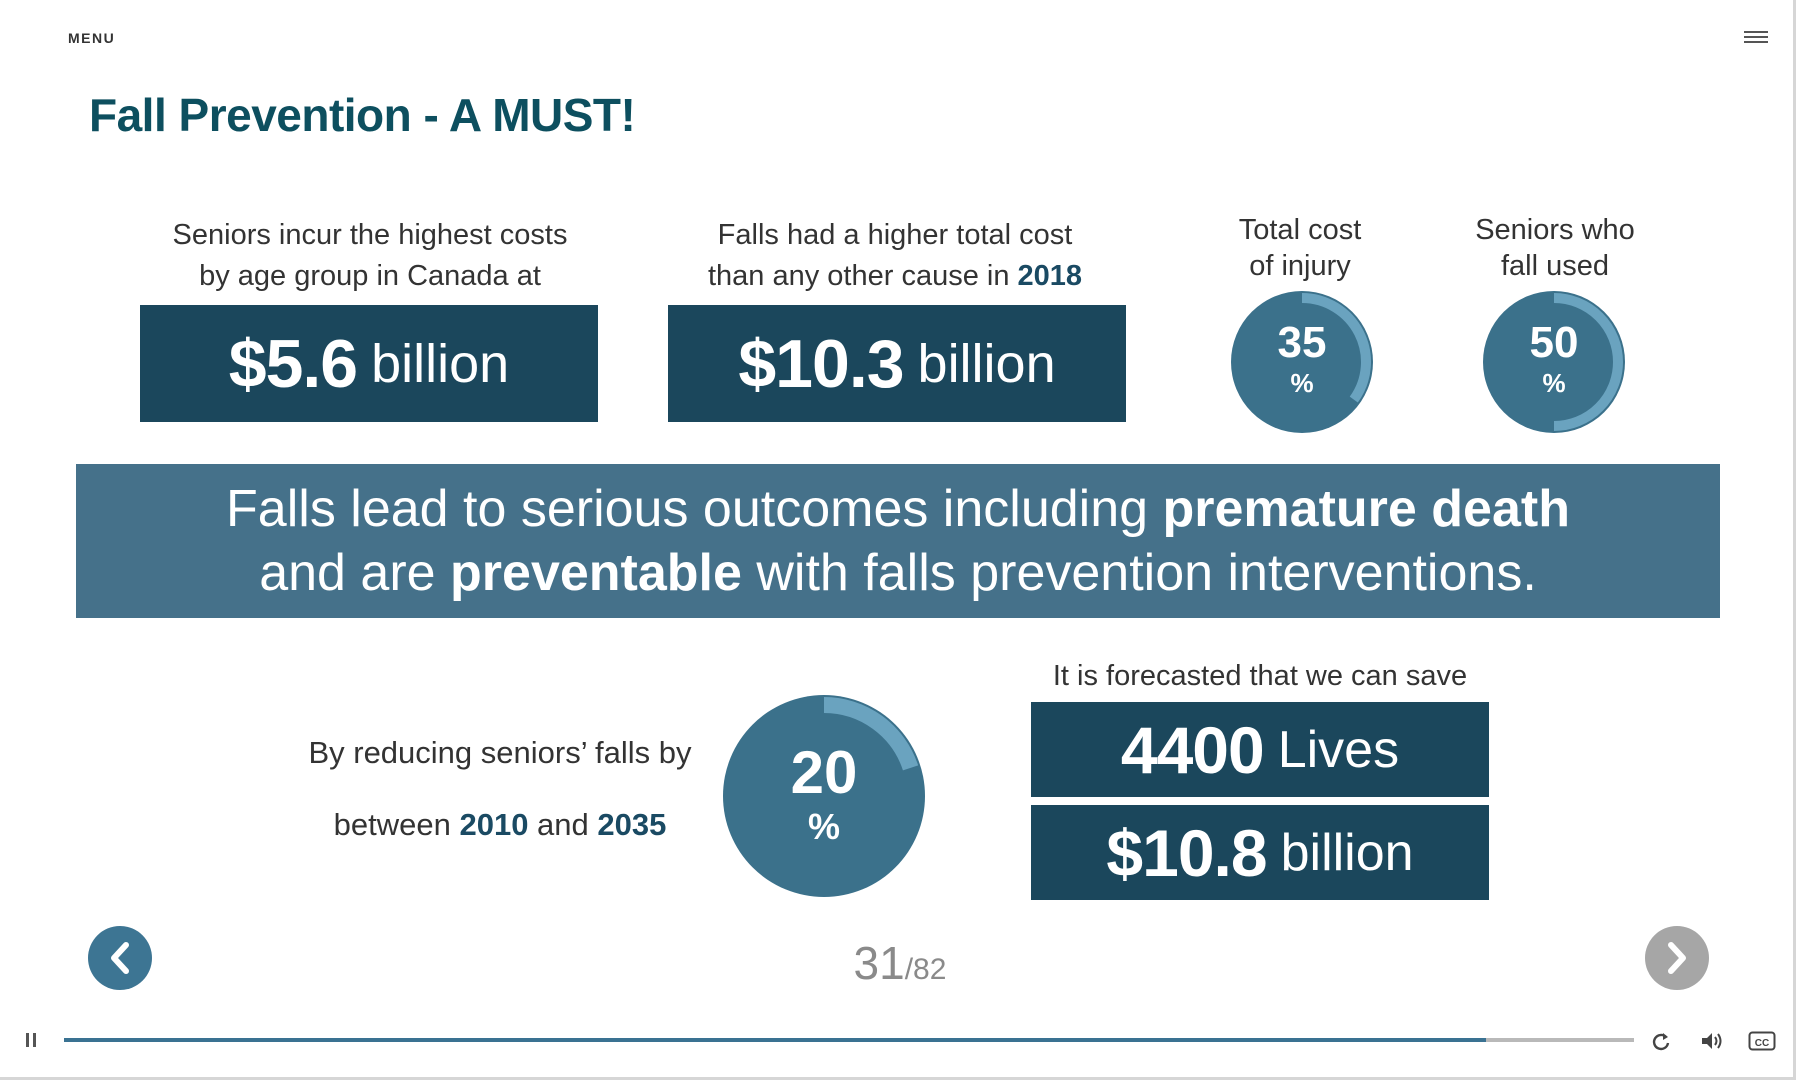  Describe the element at coordinates (596, 573) in the screenshot. I see `banner-line2-emphasis: preventable` at that location.